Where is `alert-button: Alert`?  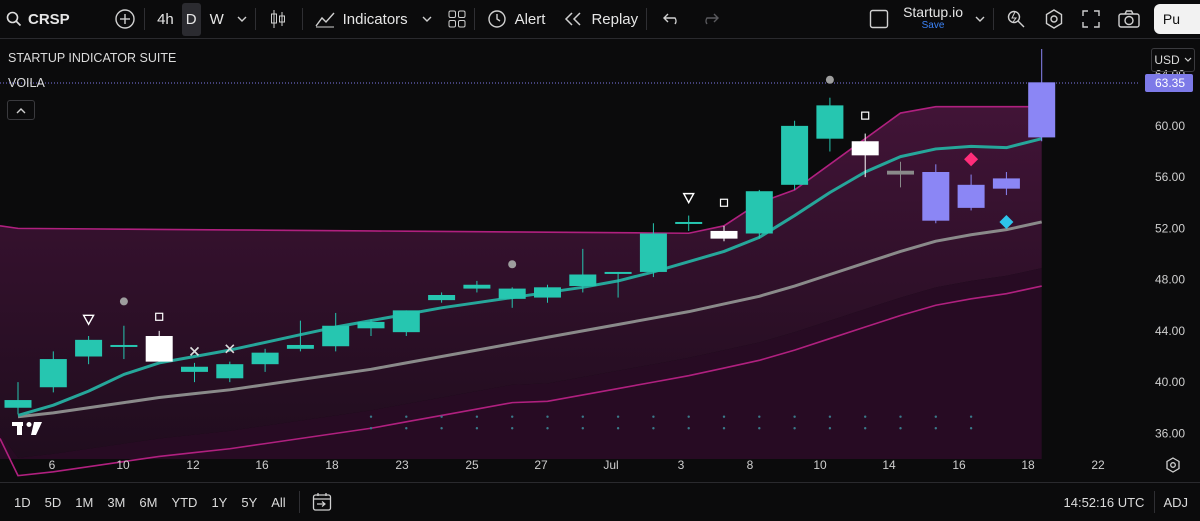
alert-button: Alert is located at coordinates (530, 19).